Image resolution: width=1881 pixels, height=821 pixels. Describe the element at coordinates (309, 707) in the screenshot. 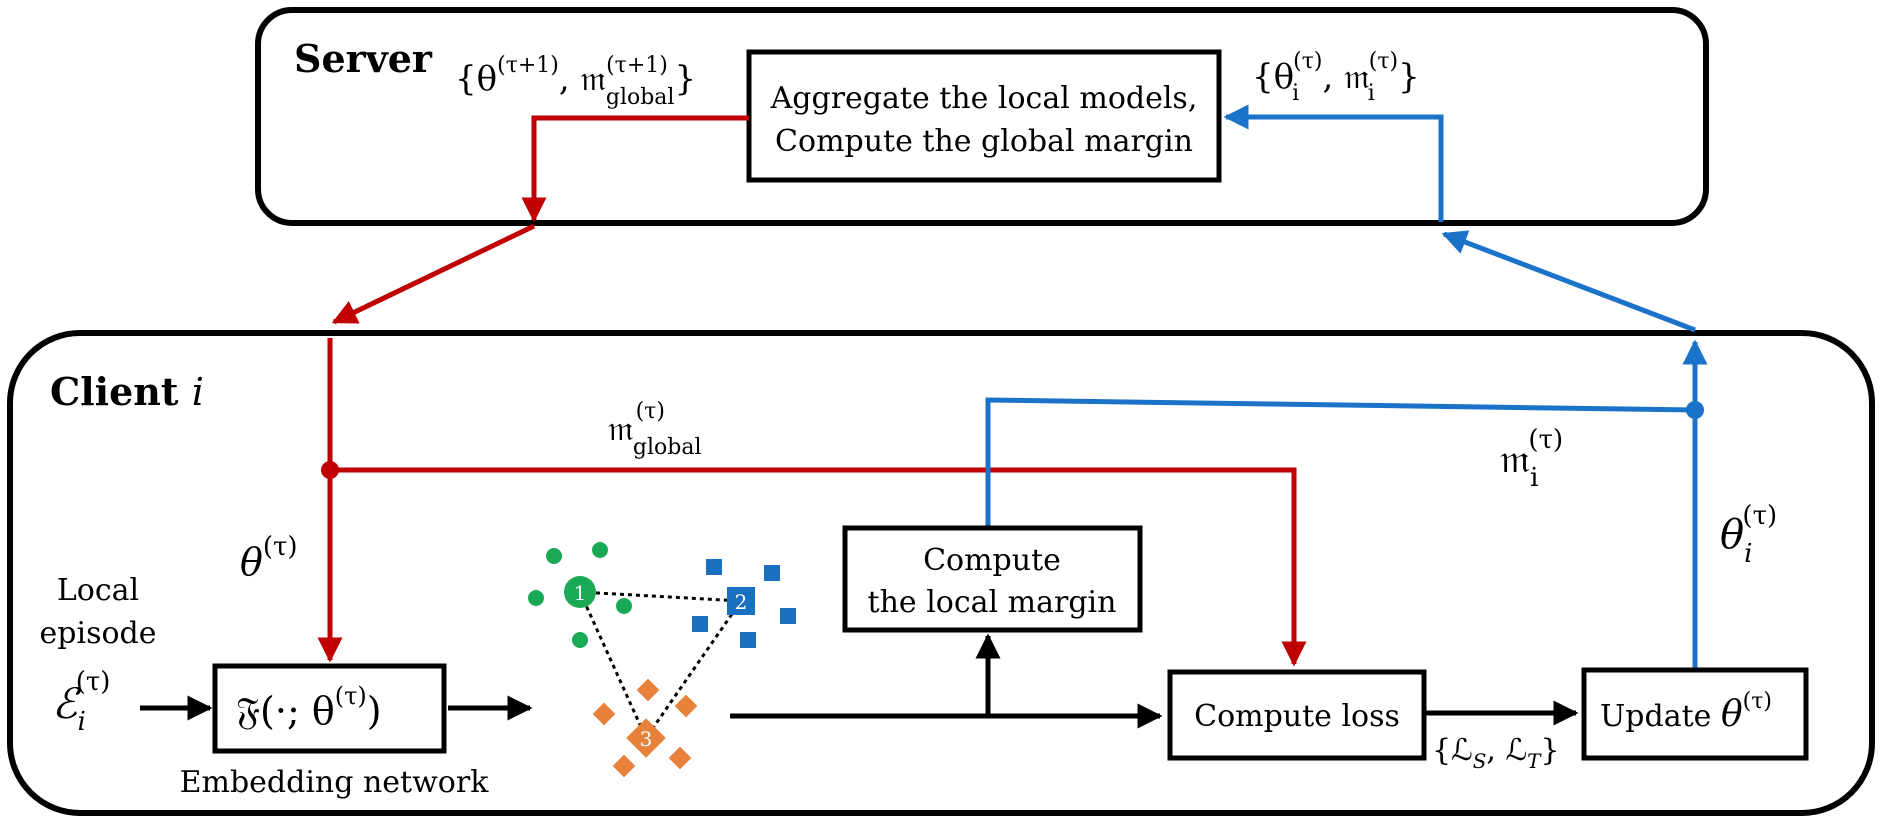

I see `embedding-formula: 𝔉(·; θ(τ))` at that location.